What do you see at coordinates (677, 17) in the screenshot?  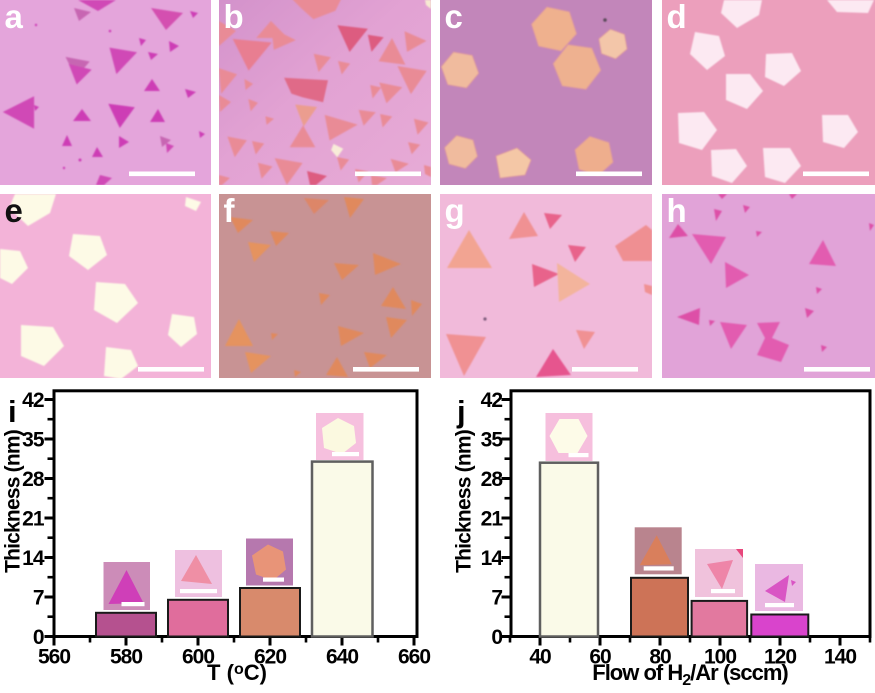 I see `svg-text: d` at bounding box center [677, 17].